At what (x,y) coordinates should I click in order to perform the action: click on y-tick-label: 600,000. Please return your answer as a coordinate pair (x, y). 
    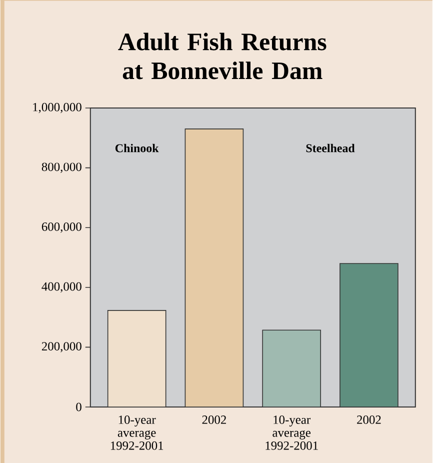
    Looking at the image, I should click on (62, 227).